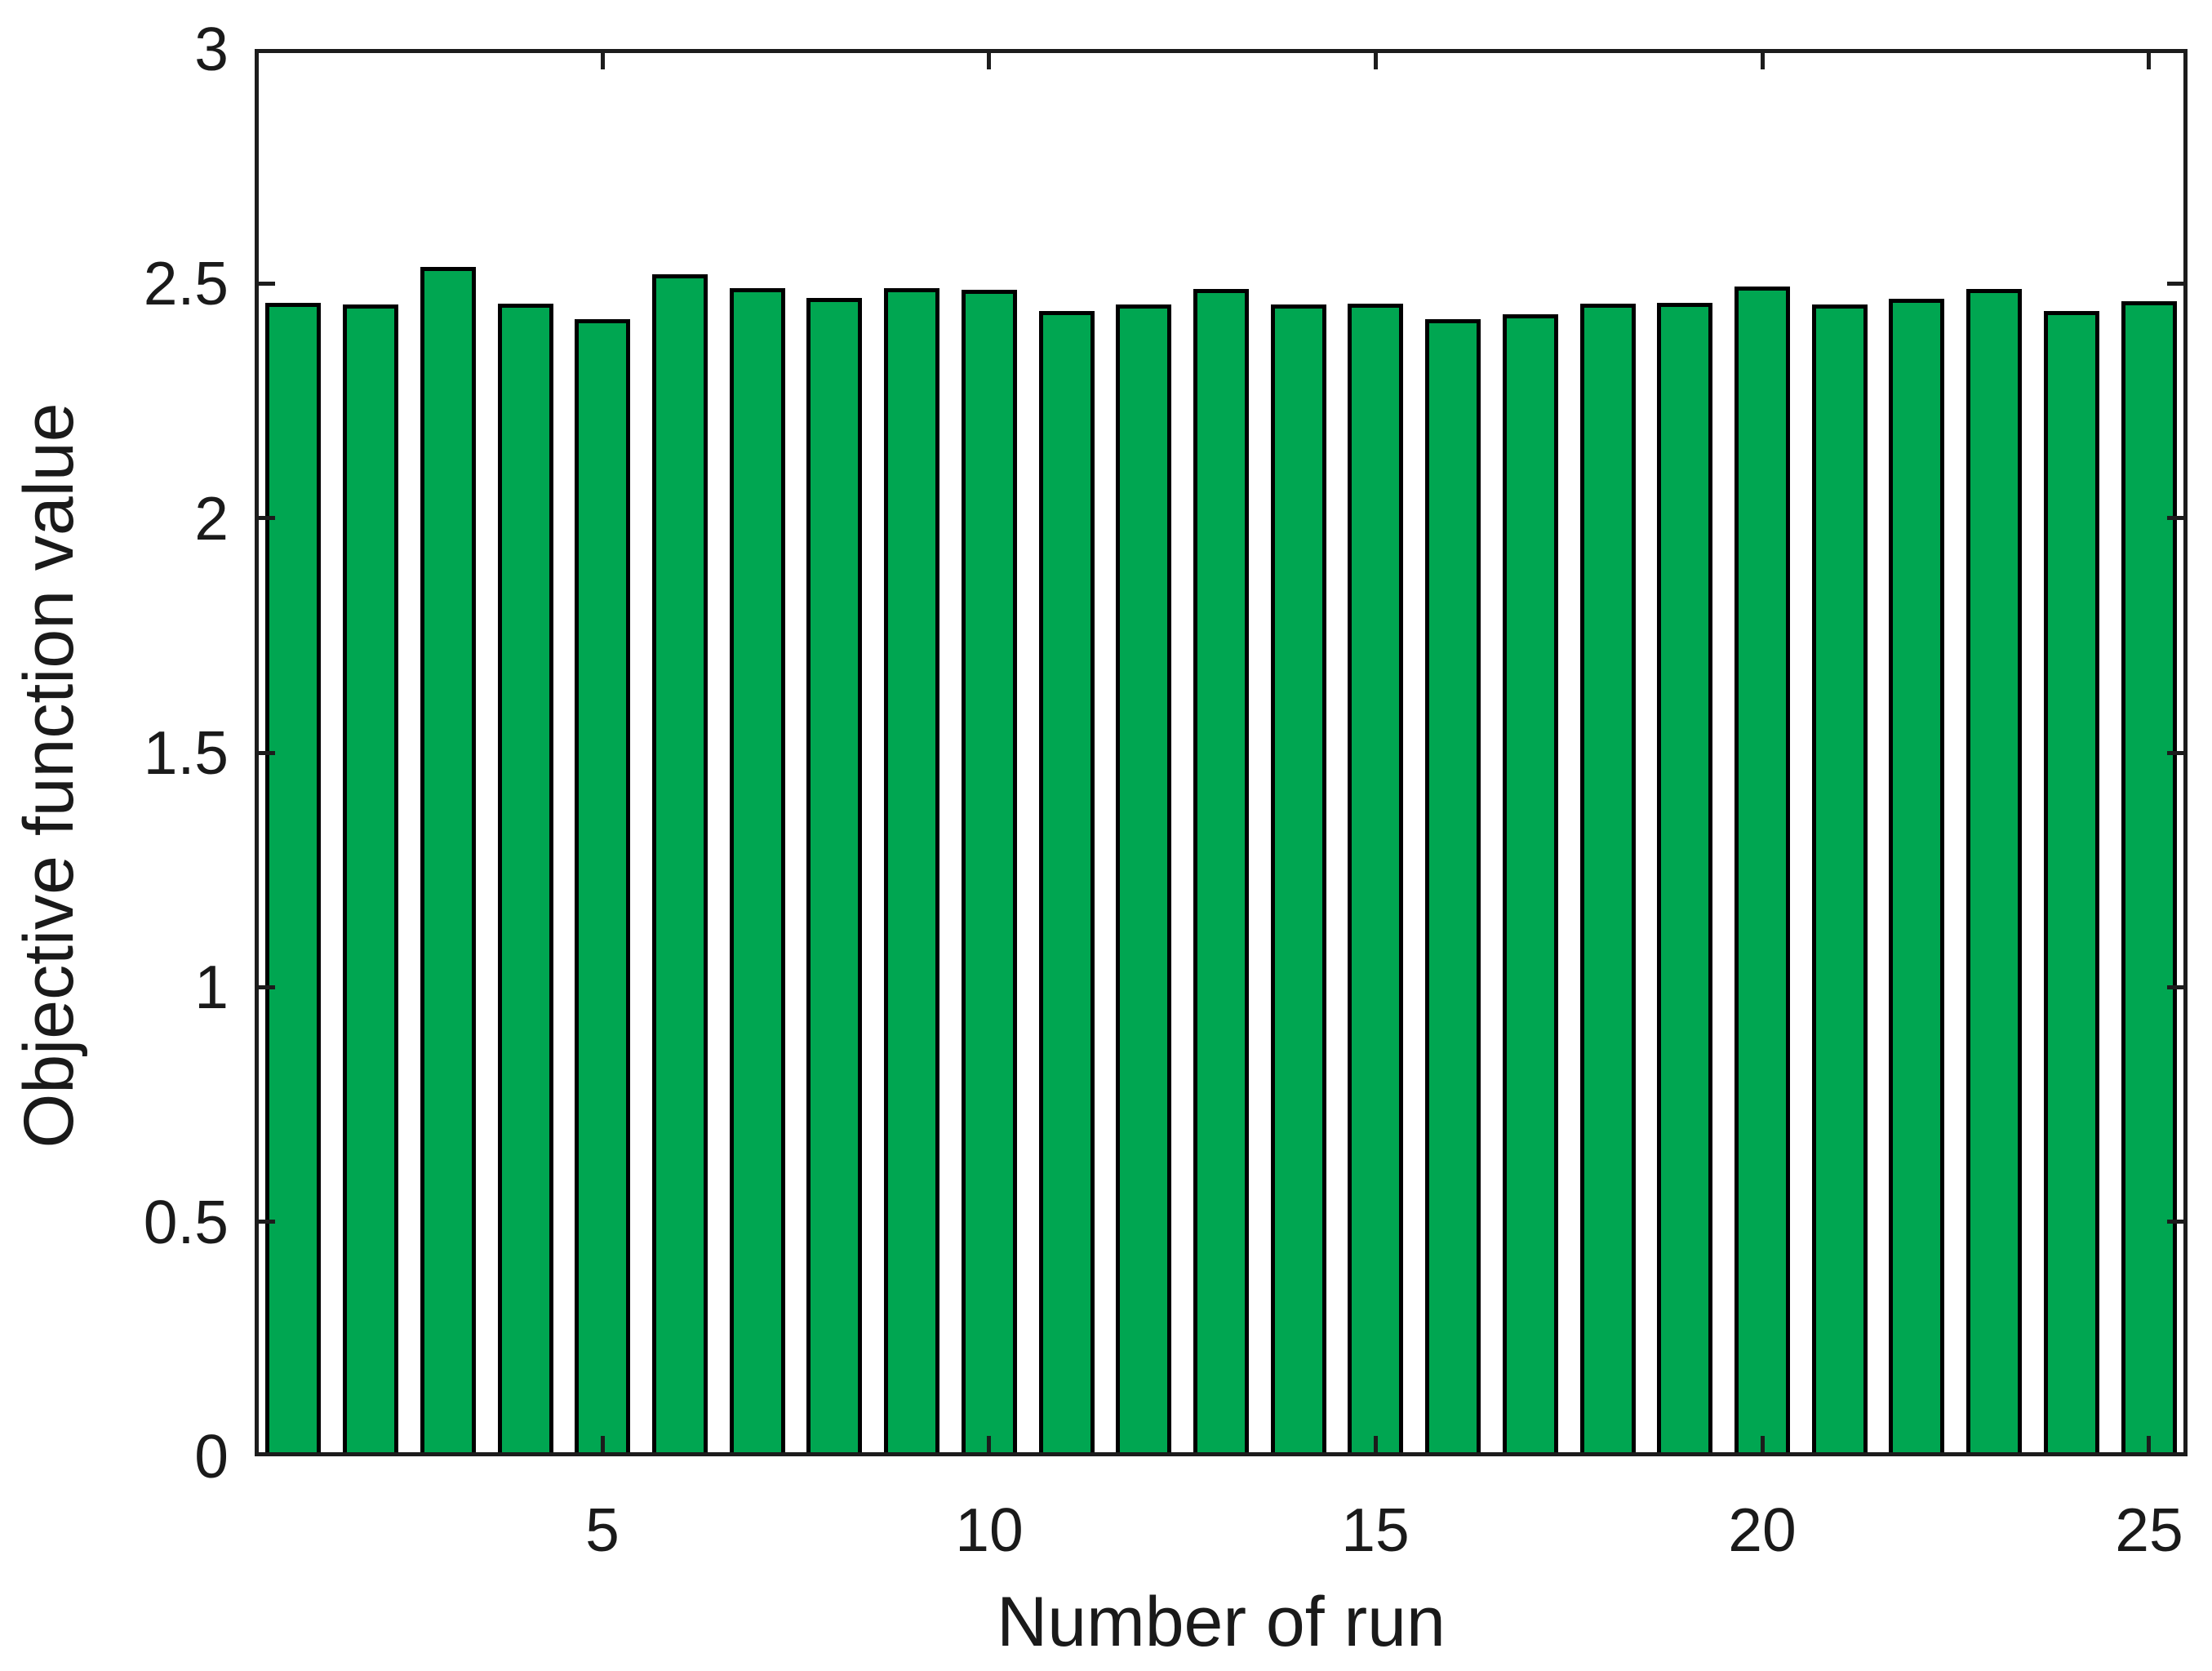 This screenshot has width=2212, height=1671. Describe the element at coordinates (2149, 1529) in the screenshot. I see `x-tick-label: 25` at that location.